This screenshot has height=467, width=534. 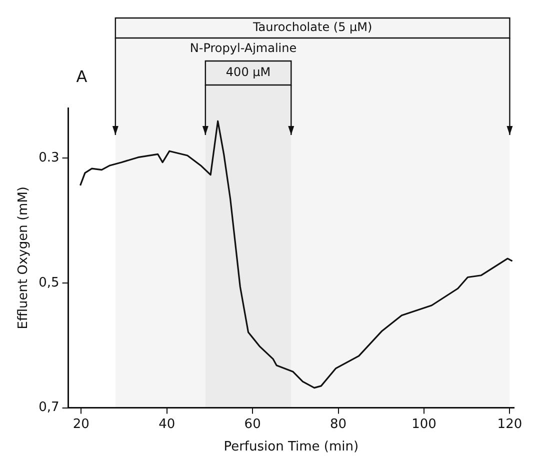 What do you see at coordinates (49, 158) in the screenshot?
I see `y-tick-label: 0.3` at bounding box center [49, 158].